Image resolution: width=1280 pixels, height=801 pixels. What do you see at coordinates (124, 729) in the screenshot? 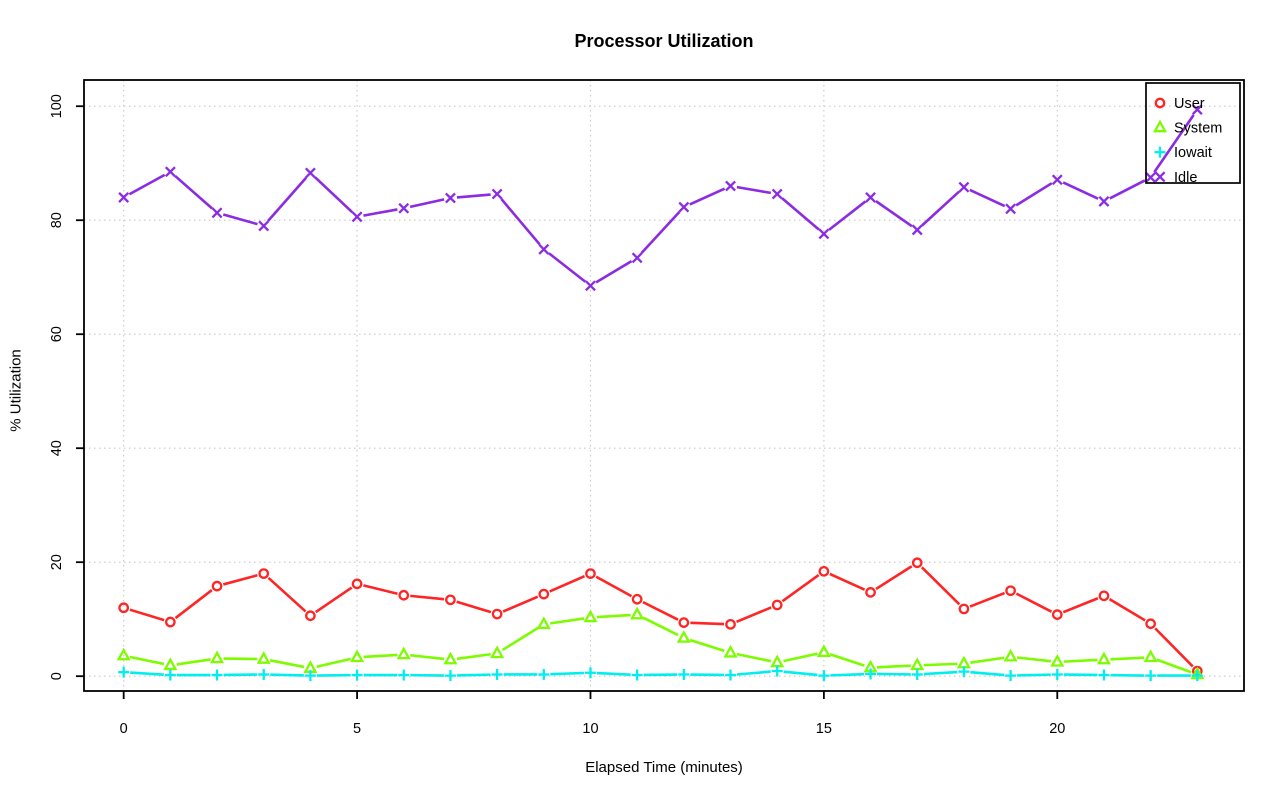
I see `x-axis-tick-label: 0` at bounding box center [124, 729].